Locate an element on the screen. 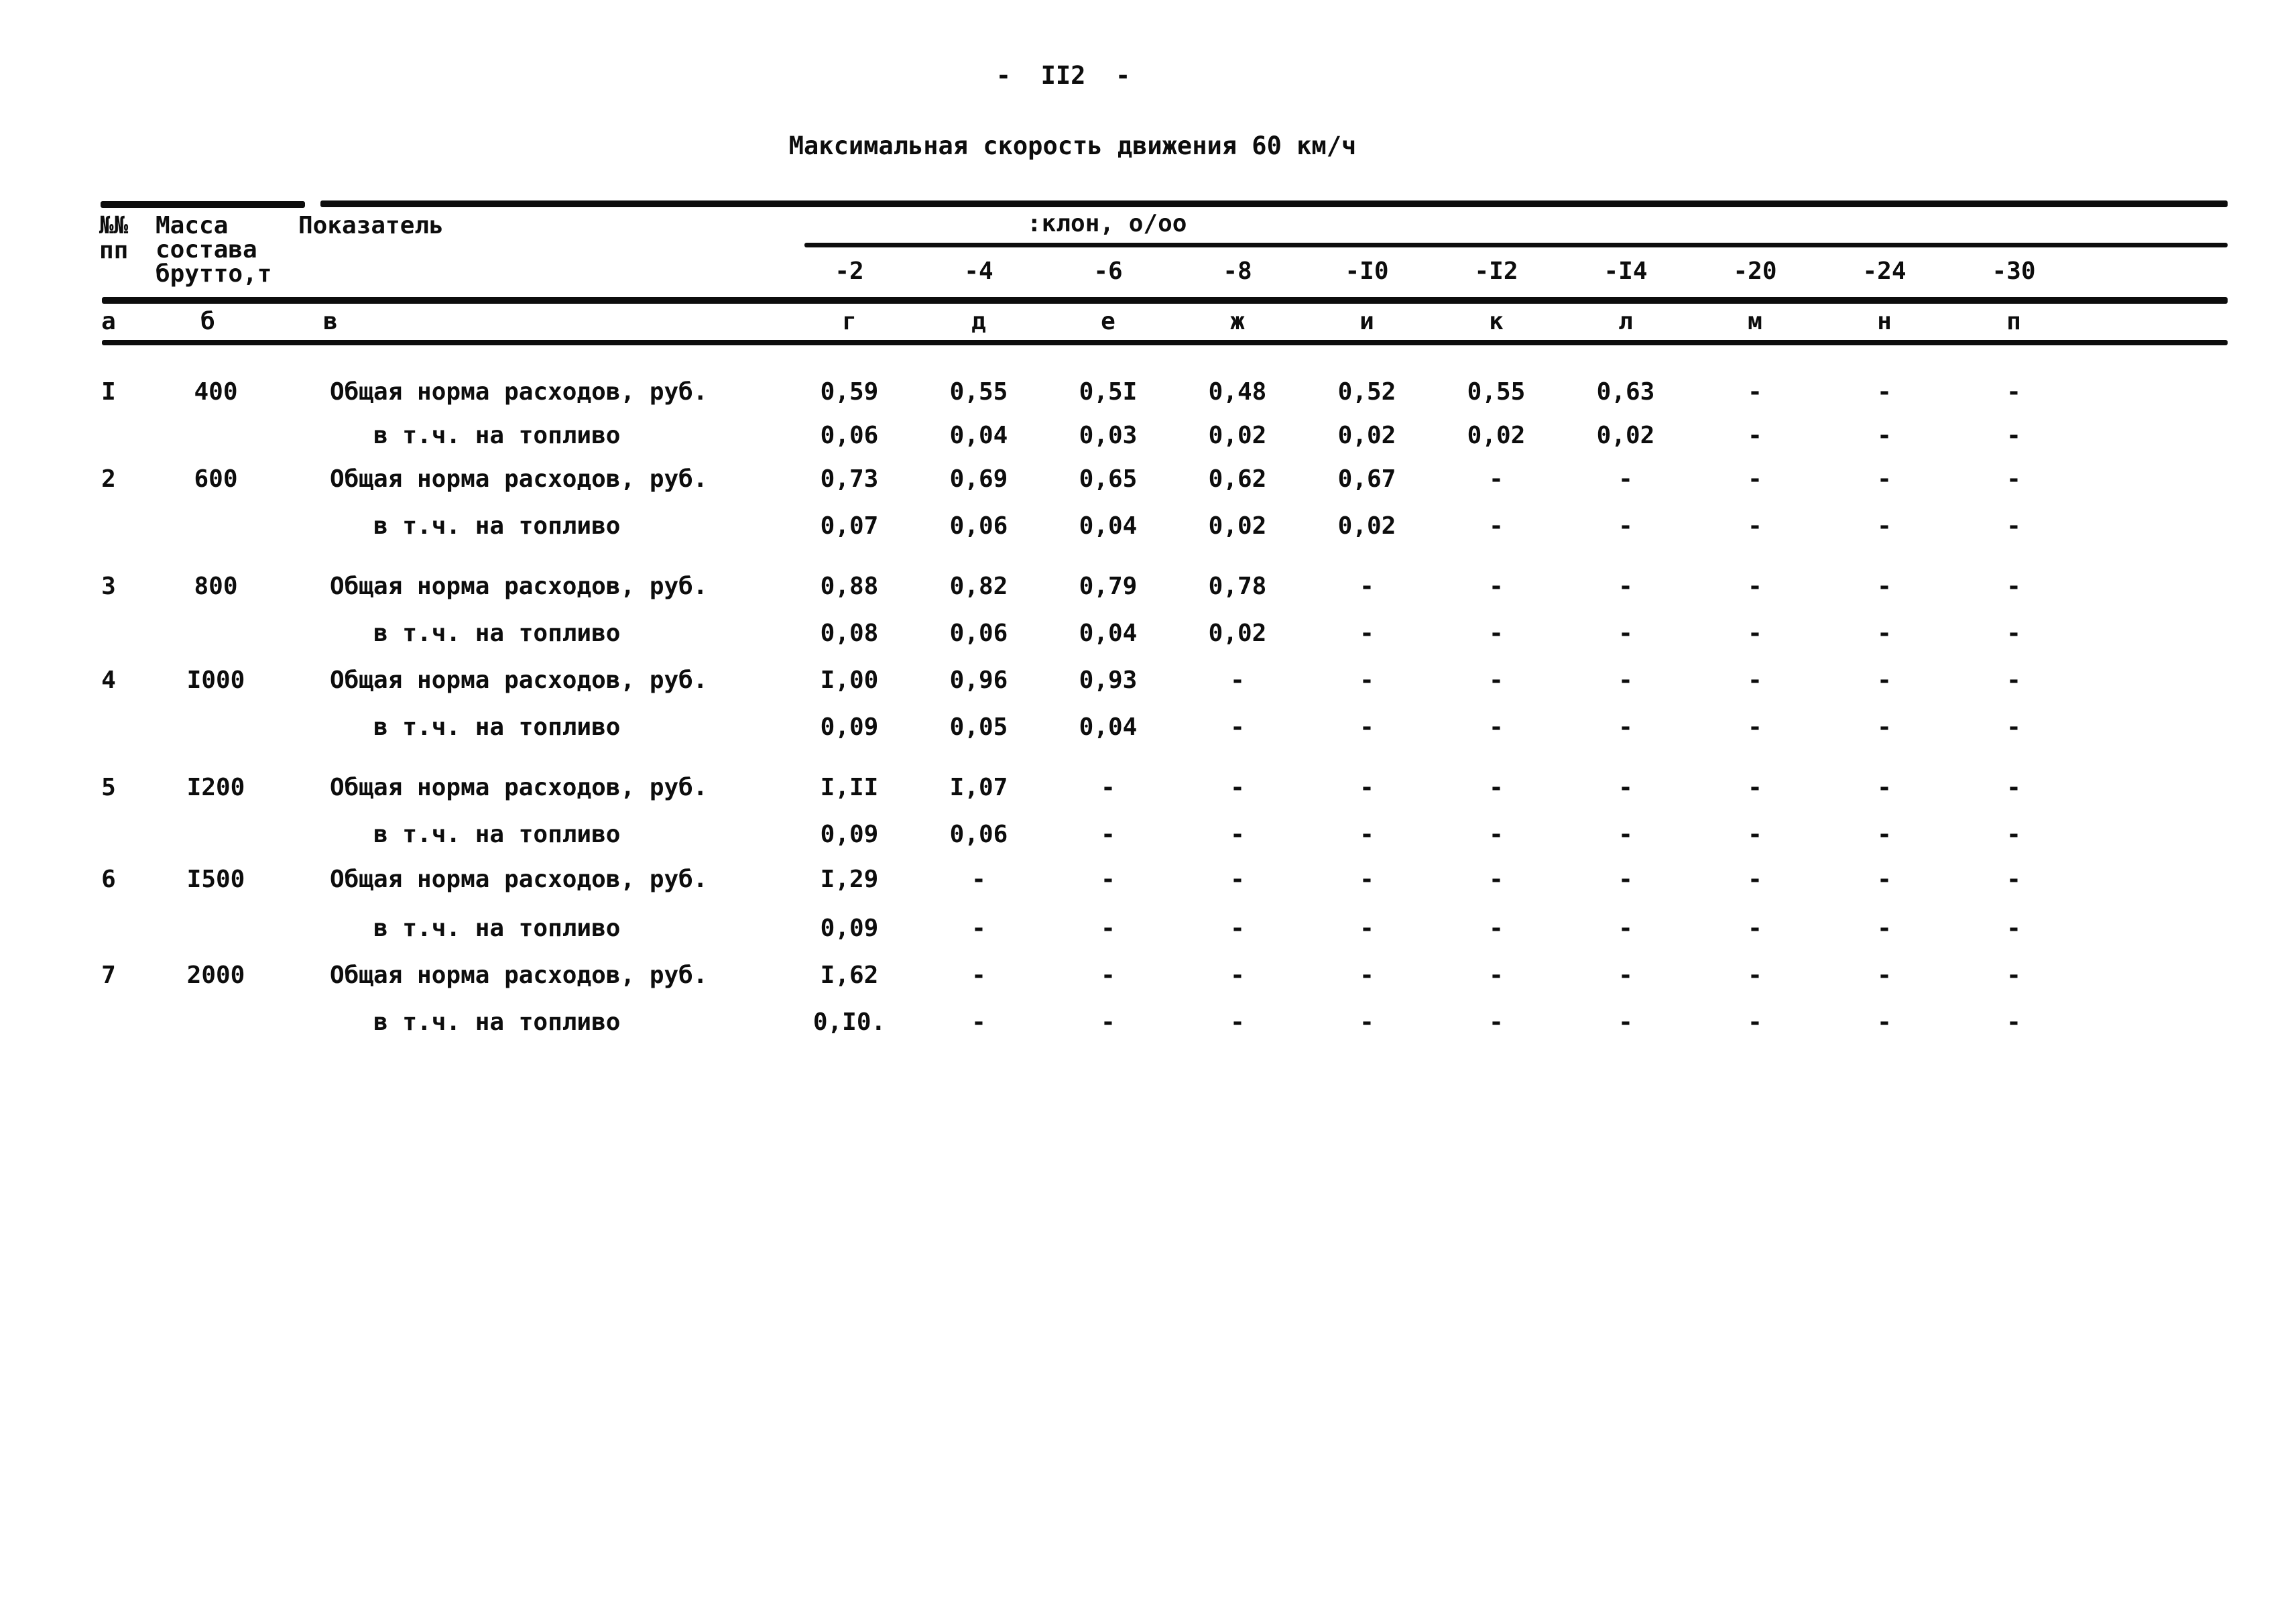  value-cell: 0,09 is located at coordinates (849, 834).